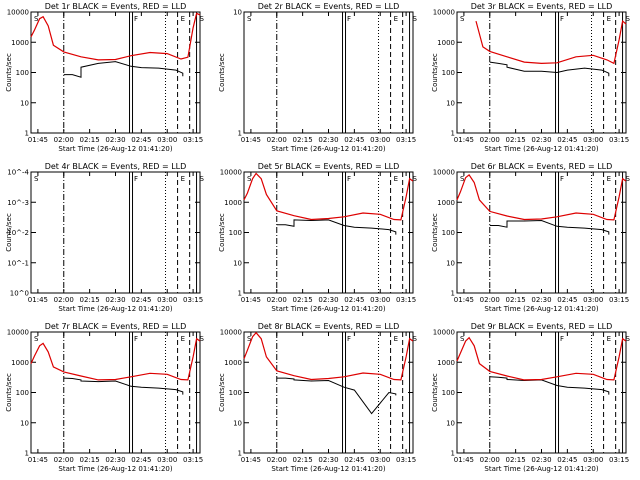 This screenshot has width=640, height=480. What do you see at coordinates (542, 326) in the screenshot?
I see `chart-title: Det 9r BLACK = Events, RED = LLD` at bounding box center [542, 326].